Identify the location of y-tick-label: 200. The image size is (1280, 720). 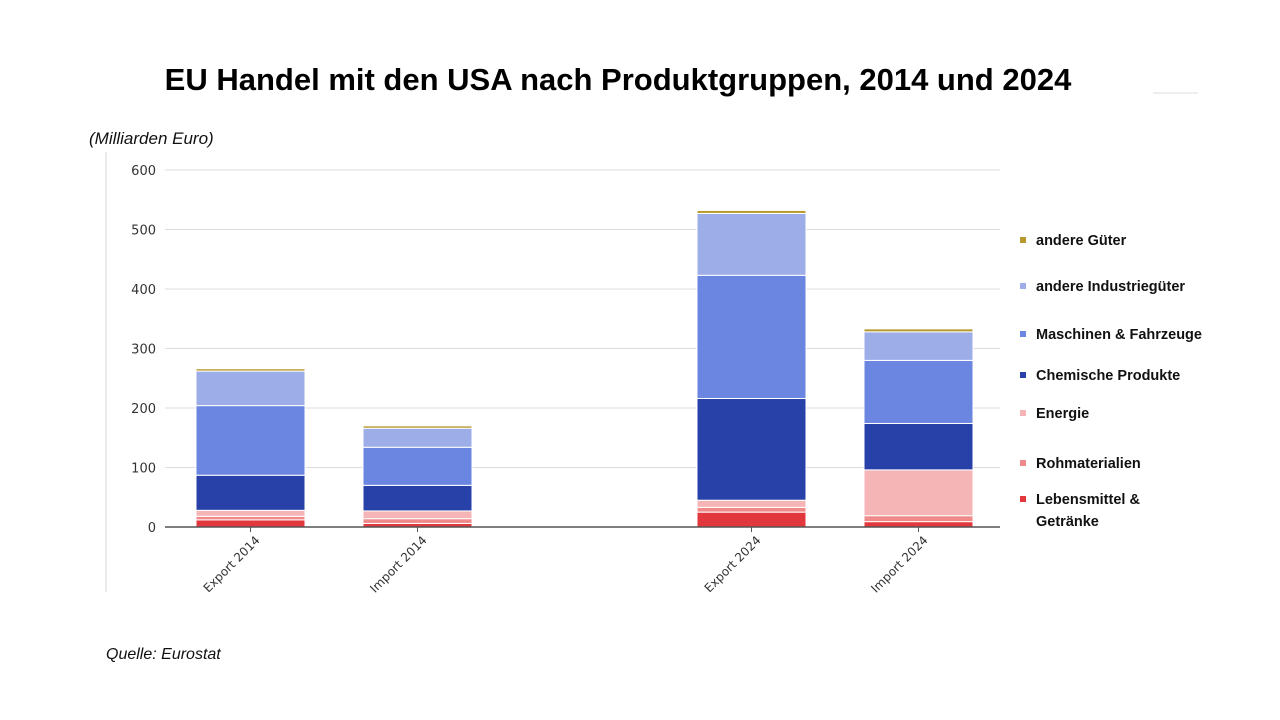
(143, 409).